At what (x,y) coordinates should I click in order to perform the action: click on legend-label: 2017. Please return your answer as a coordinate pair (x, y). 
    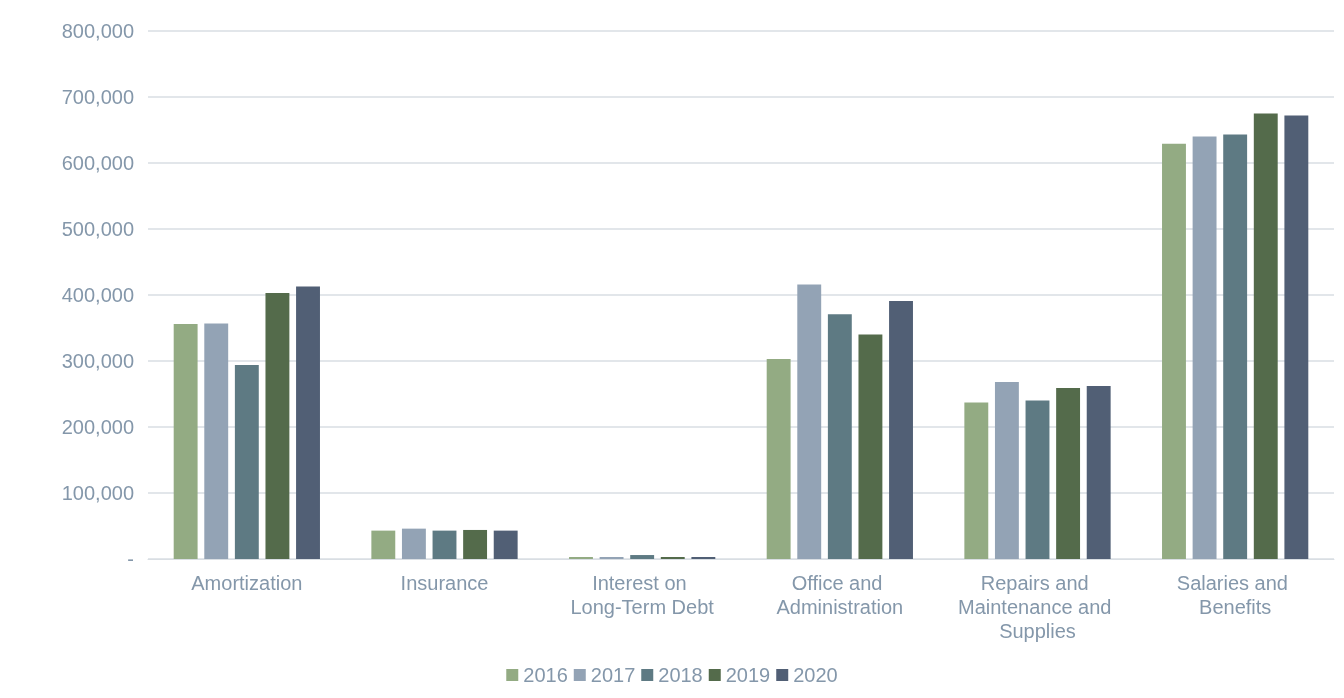
    Looking at the image, I should click on (613, 675).